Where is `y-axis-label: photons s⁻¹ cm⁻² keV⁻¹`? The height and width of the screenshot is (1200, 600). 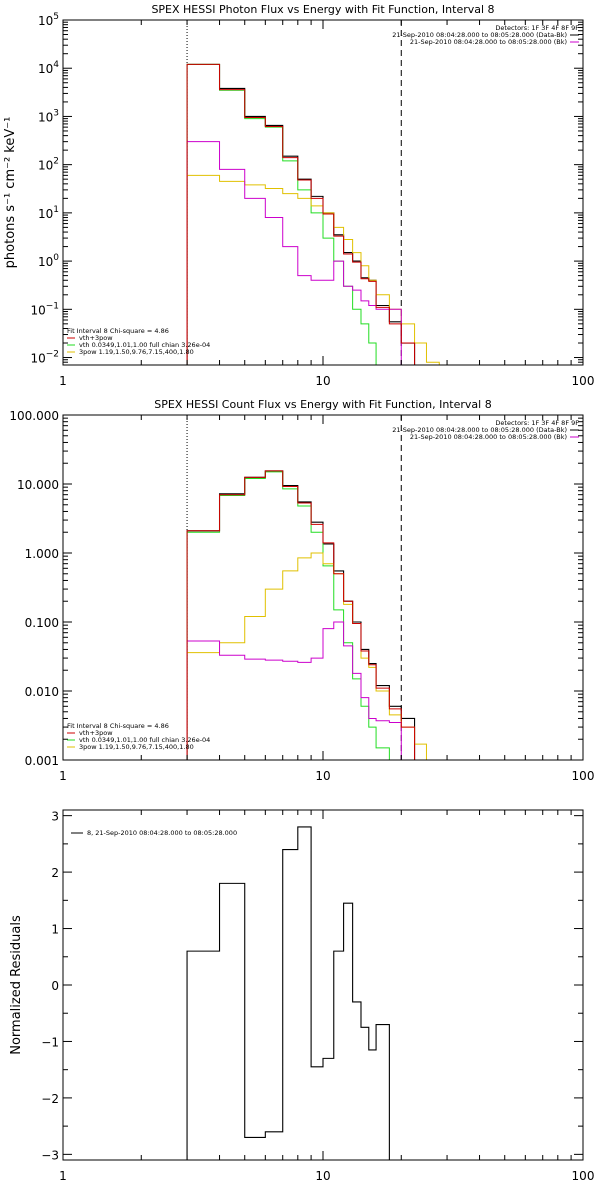 y-axis-label: photons s⁻¹ cm⁻² keV⁻¹ is located at coordinates (10, 193).